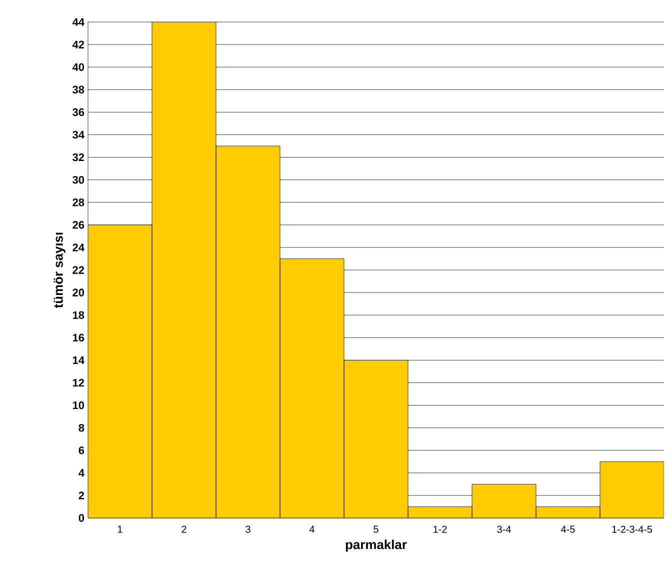 The image size is (668, 588). Describe the element at coordinates (376, 546) in the screenshot. I see `x-axis-title: parmaklar` at that location.